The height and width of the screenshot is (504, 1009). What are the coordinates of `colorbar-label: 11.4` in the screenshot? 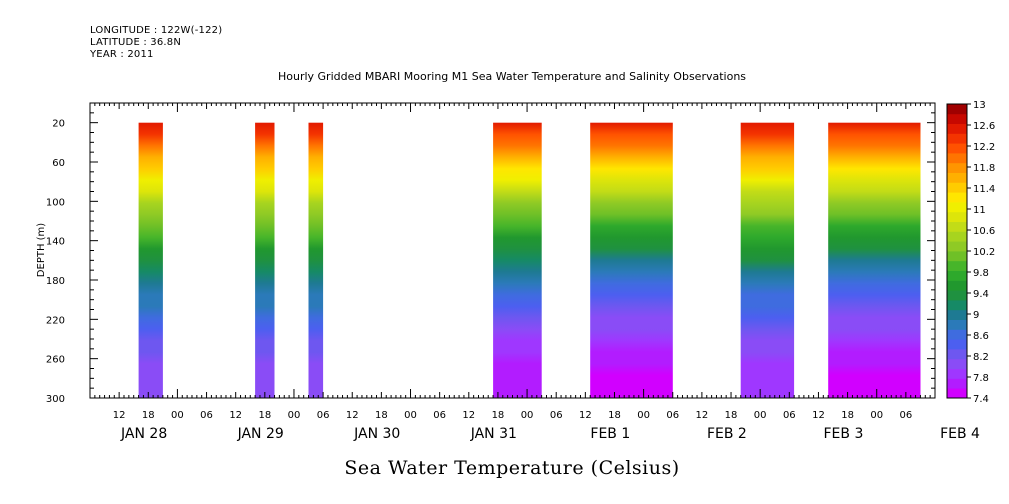 It's located at (984, 189).